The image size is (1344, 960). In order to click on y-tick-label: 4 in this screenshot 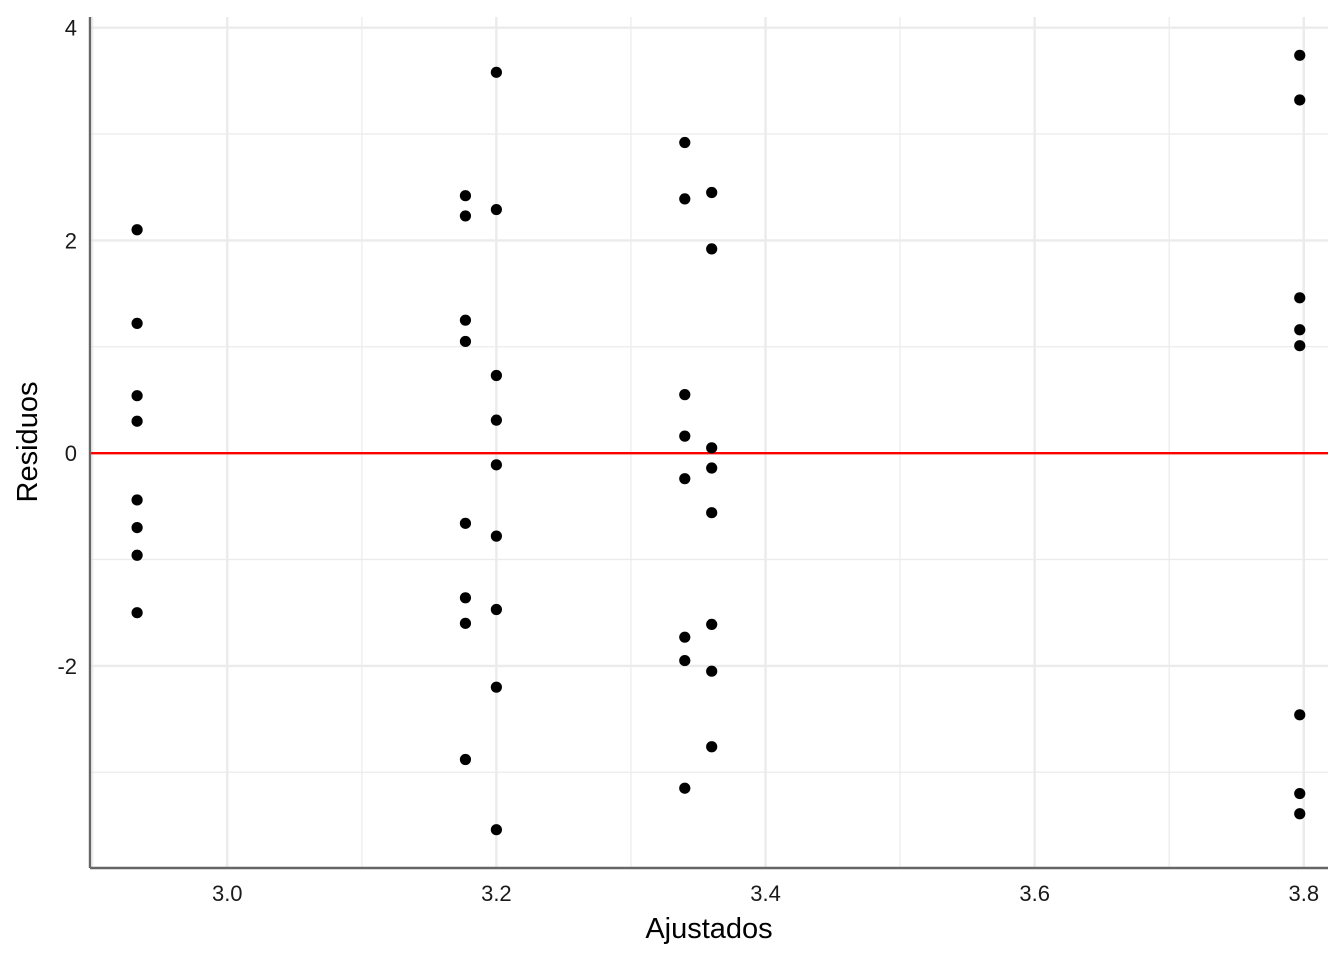, I will do `click(71, 28)`.